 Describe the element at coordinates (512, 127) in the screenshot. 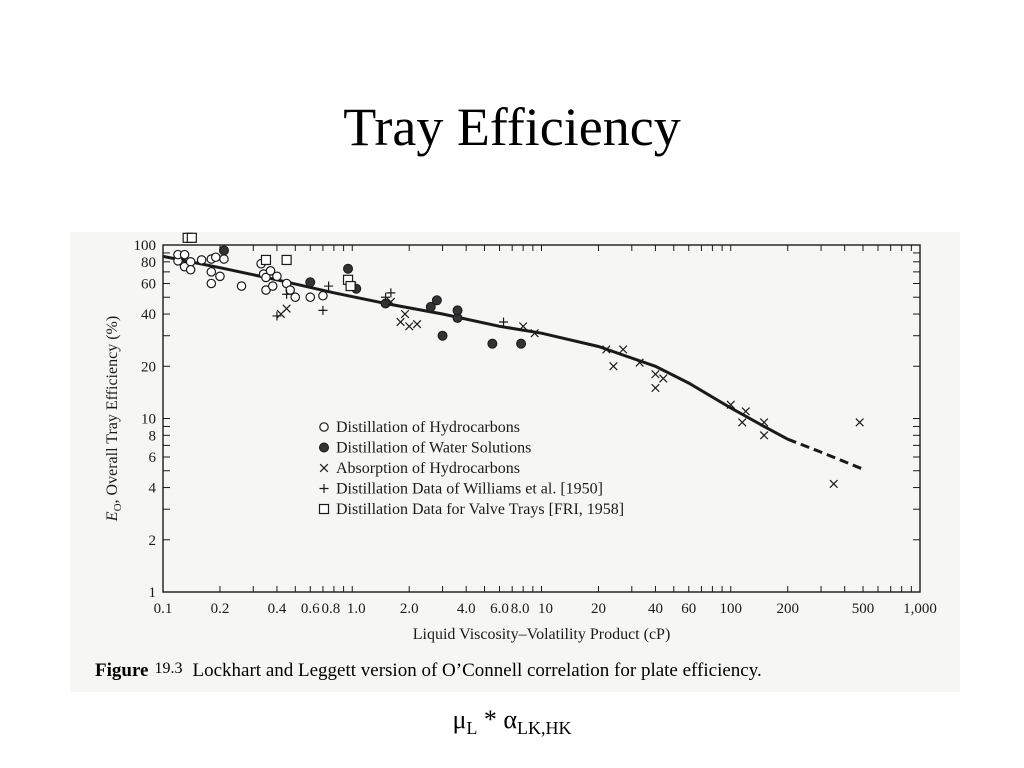

I see `slide-title: Tray Efficiency` at that location.